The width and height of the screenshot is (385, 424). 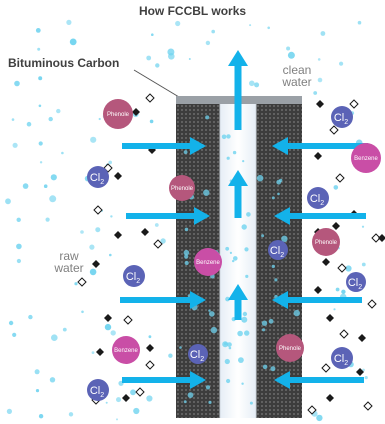 What do you see at coordinates (208, 263) in the screenshot?
I see `benzene-molecule-label: Benzene` at bounding box center [208, 263].